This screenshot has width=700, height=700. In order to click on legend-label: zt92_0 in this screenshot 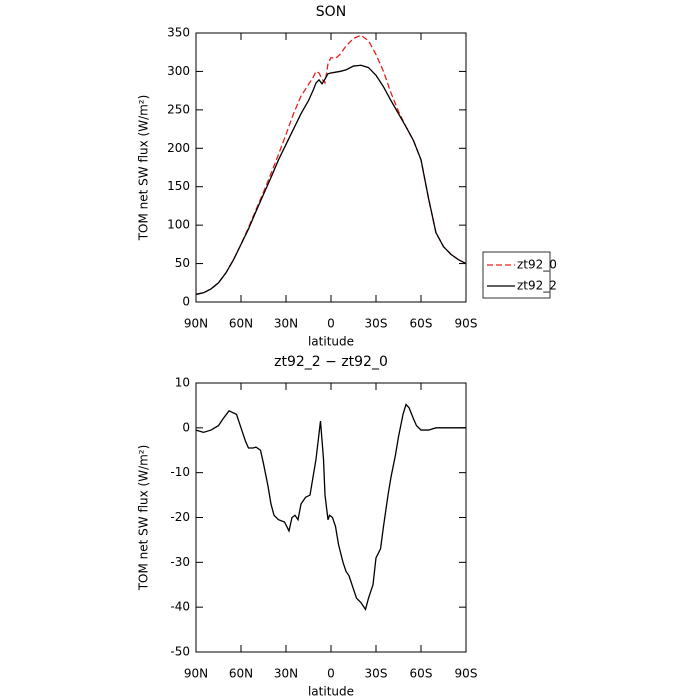, I will do `click(537, 265)`.